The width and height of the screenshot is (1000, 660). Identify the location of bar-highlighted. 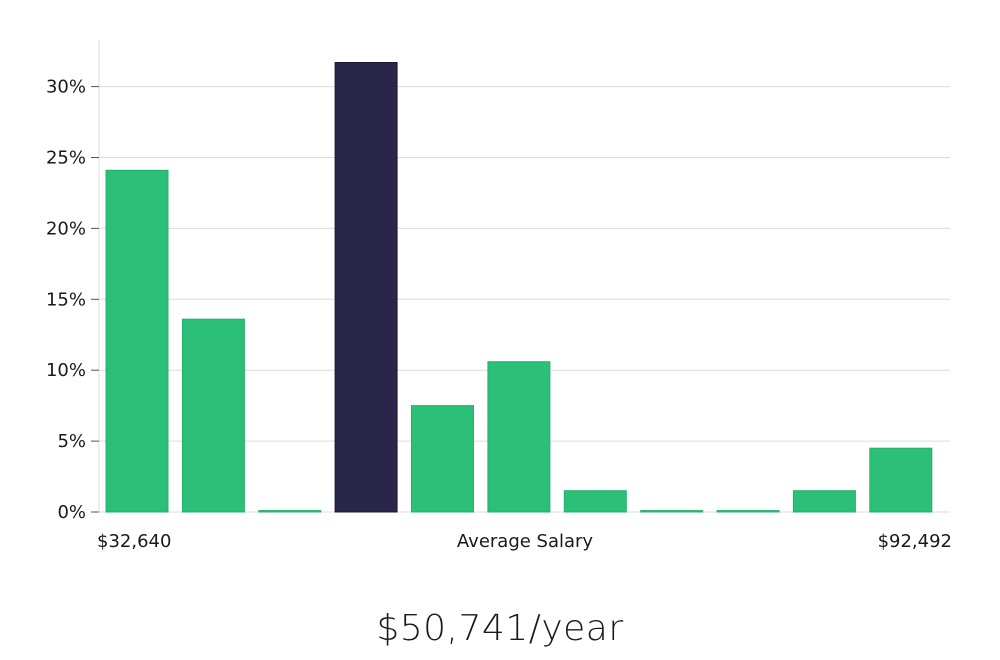
(366, 287).